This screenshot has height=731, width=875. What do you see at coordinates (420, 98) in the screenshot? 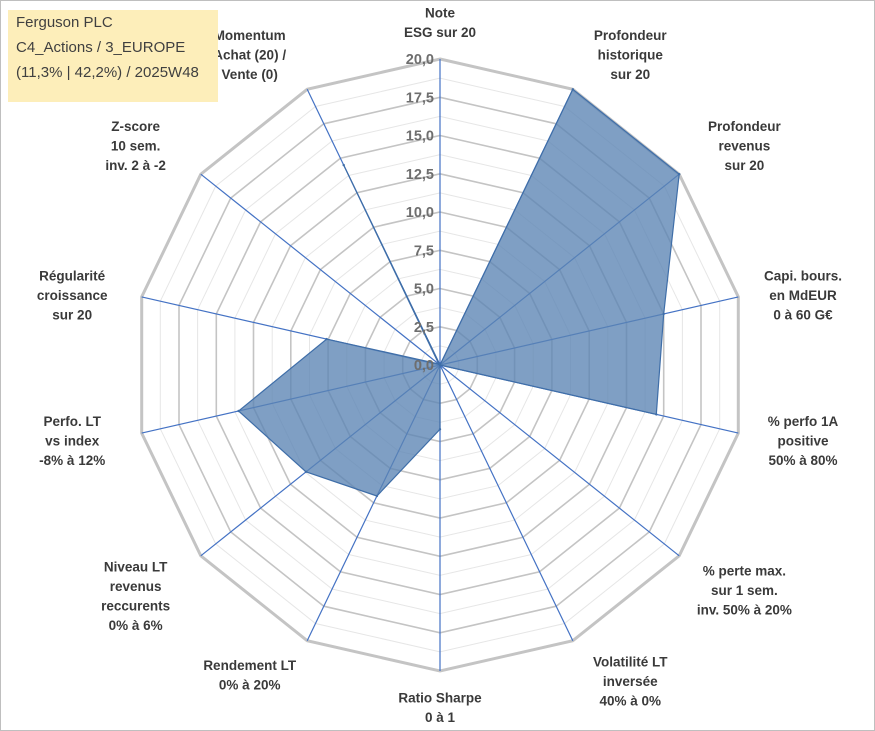
I see `tick-label: 17,5` at bounding box center [420, 98].